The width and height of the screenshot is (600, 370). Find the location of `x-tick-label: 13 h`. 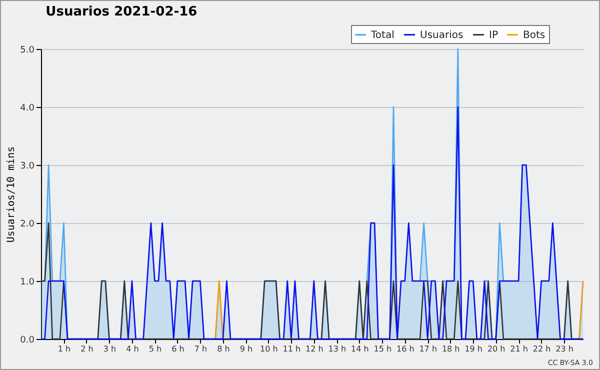

x-tick-label: 13 h is located at coordinates (337, 349).